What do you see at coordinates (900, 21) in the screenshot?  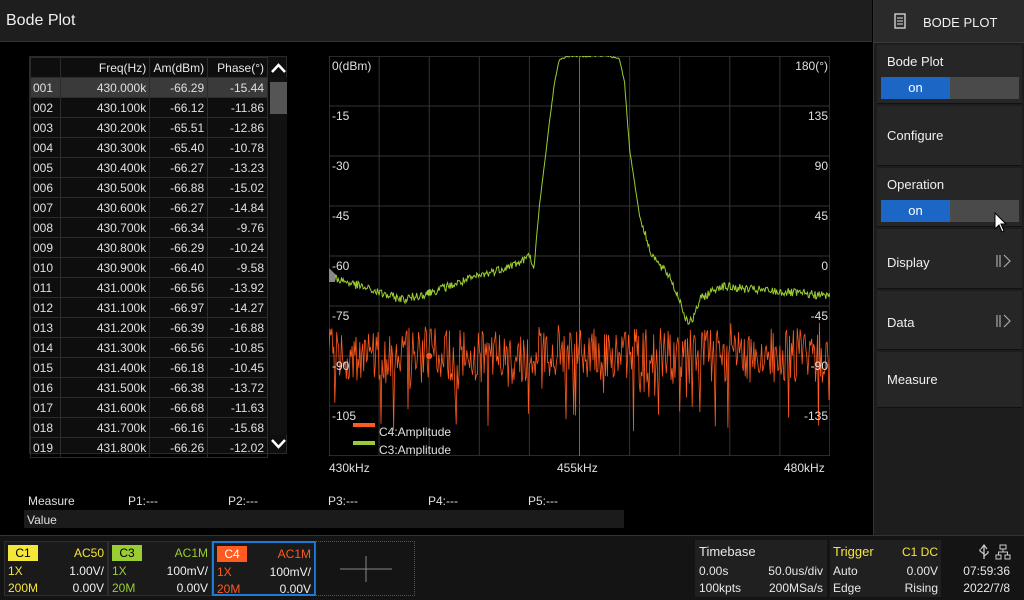 I see `document-icon` at bounding box center [900, 21].